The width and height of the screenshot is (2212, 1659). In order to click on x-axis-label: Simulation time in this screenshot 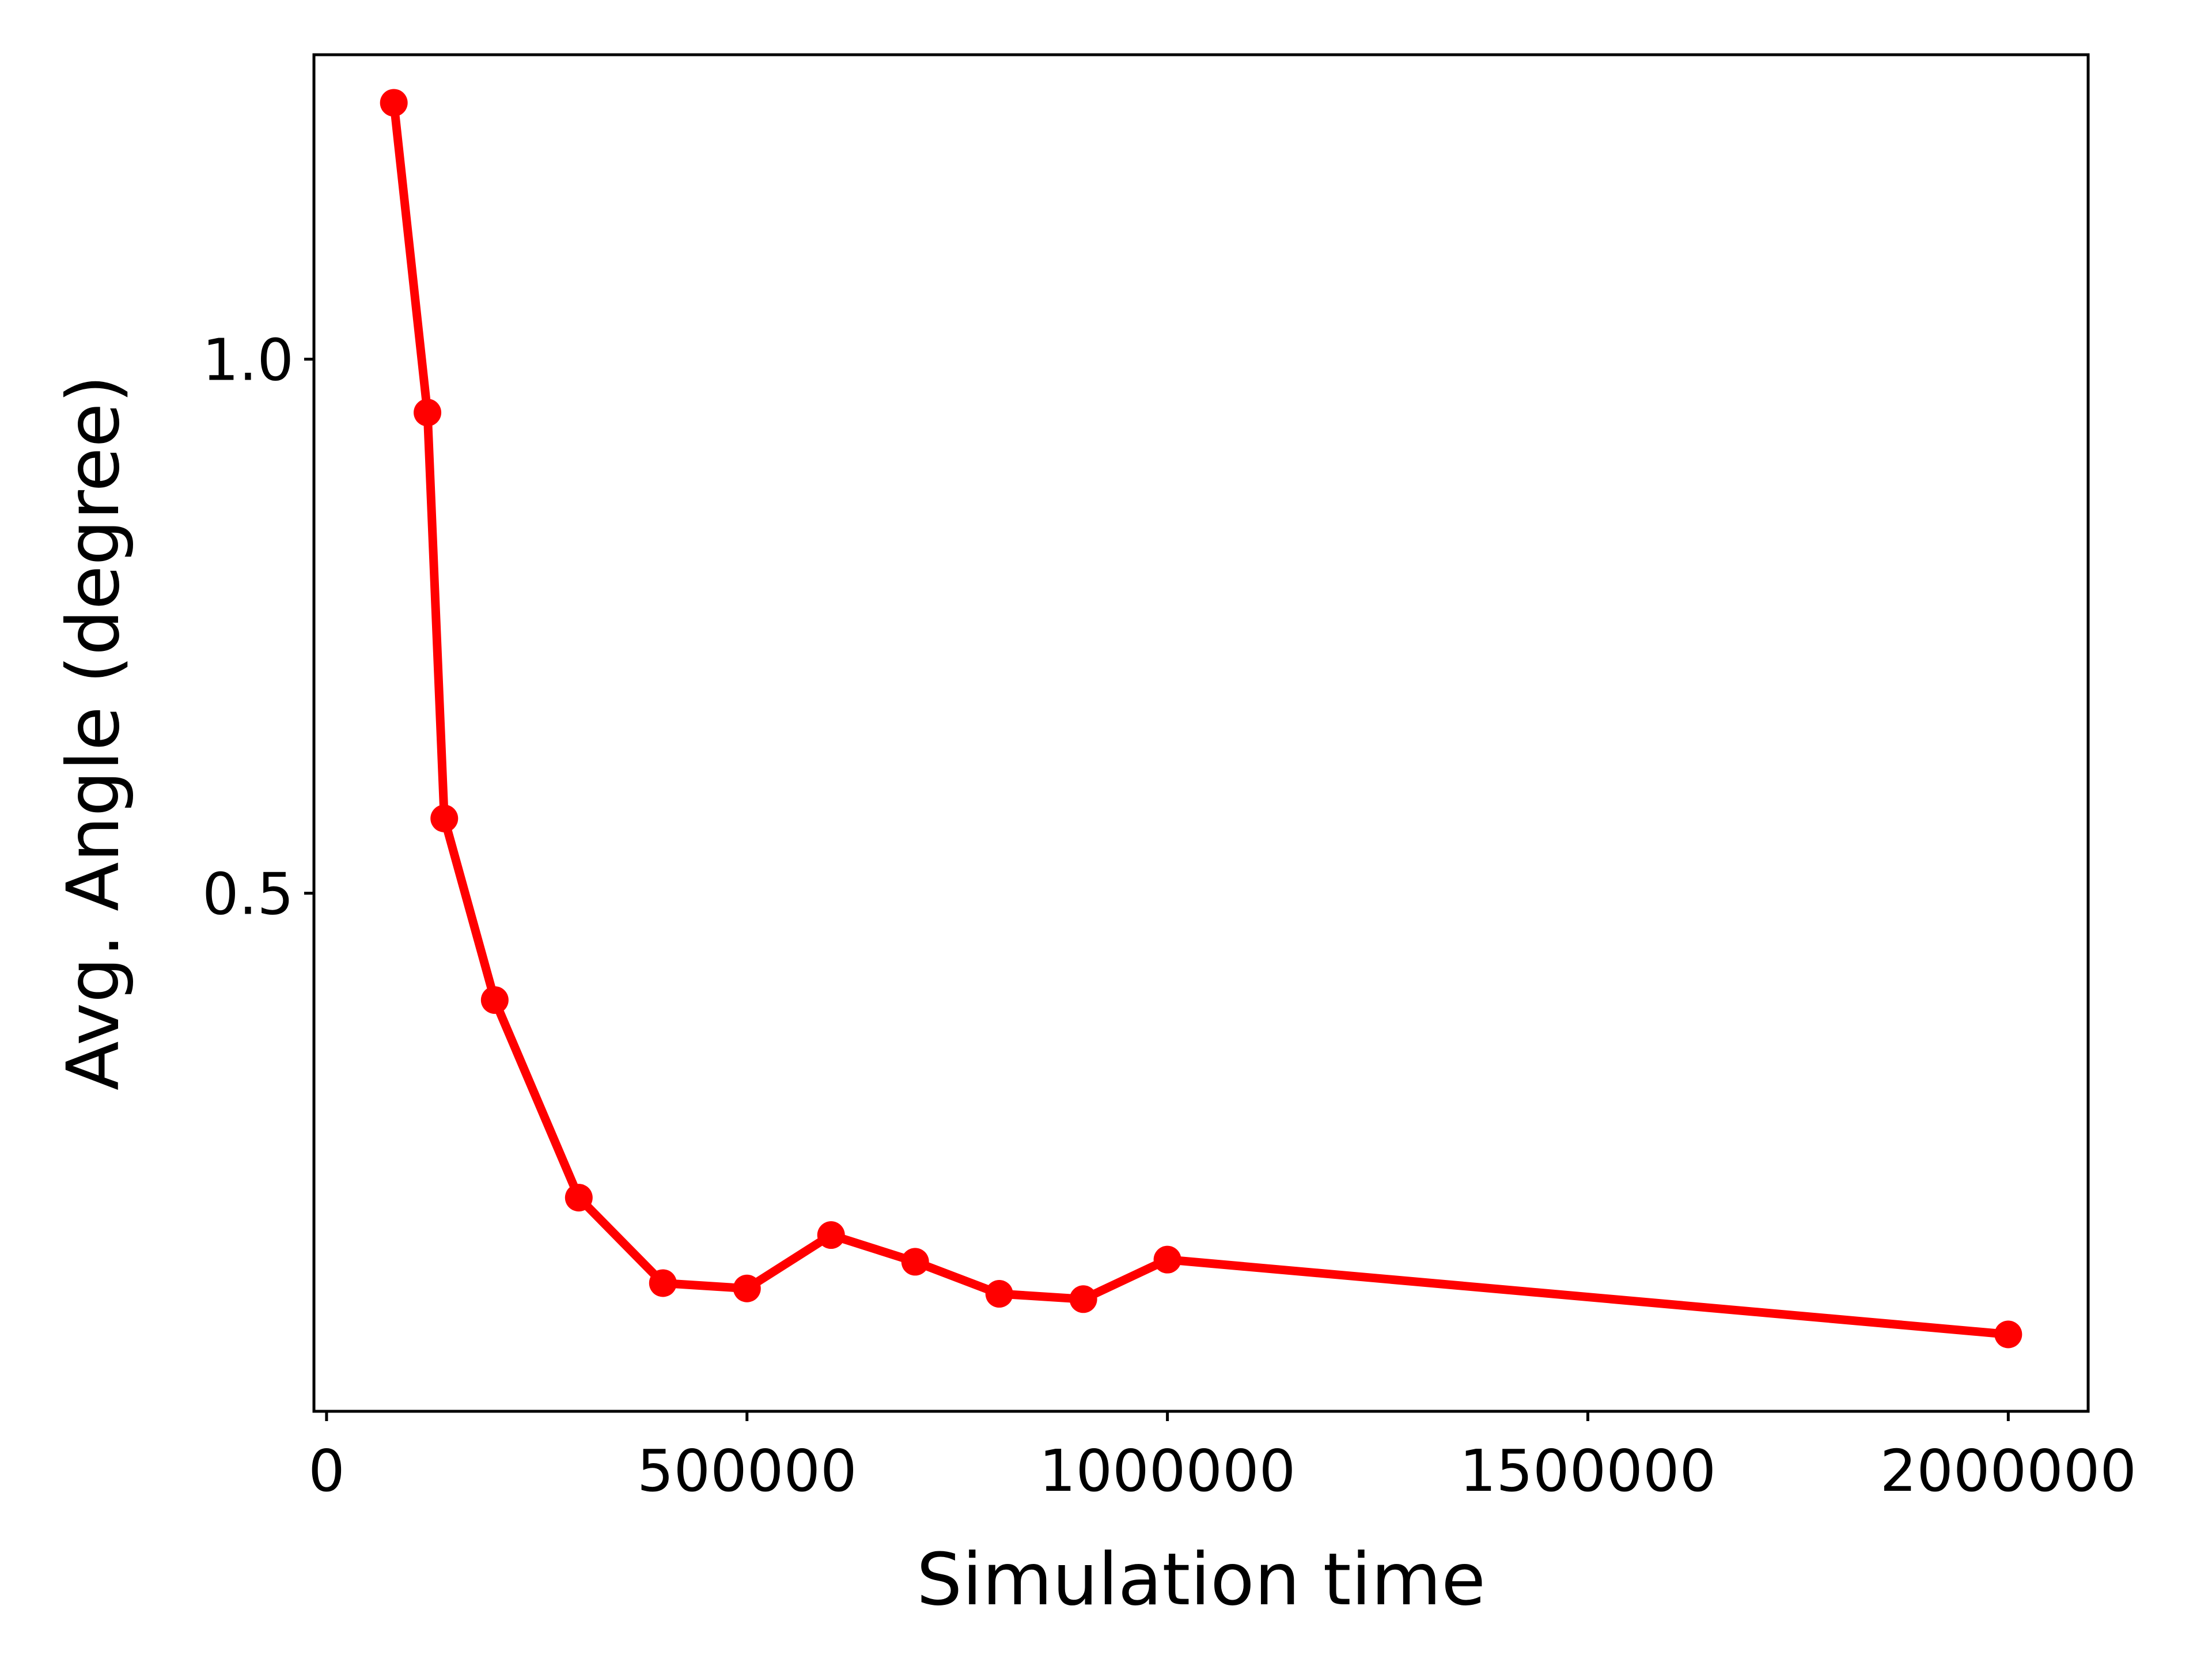, I will do `click(1201, 1580)`.